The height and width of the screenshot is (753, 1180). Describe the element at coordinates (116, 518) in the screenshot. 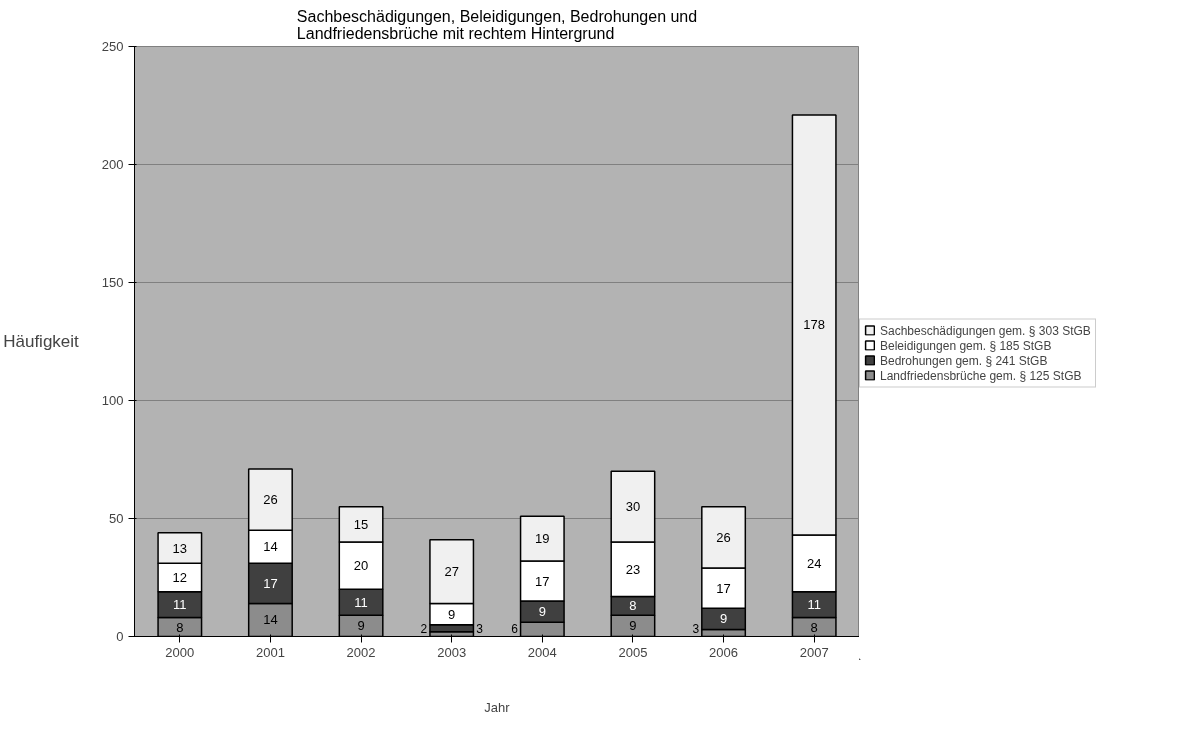

I see `y-tick-label: 50` at that location.